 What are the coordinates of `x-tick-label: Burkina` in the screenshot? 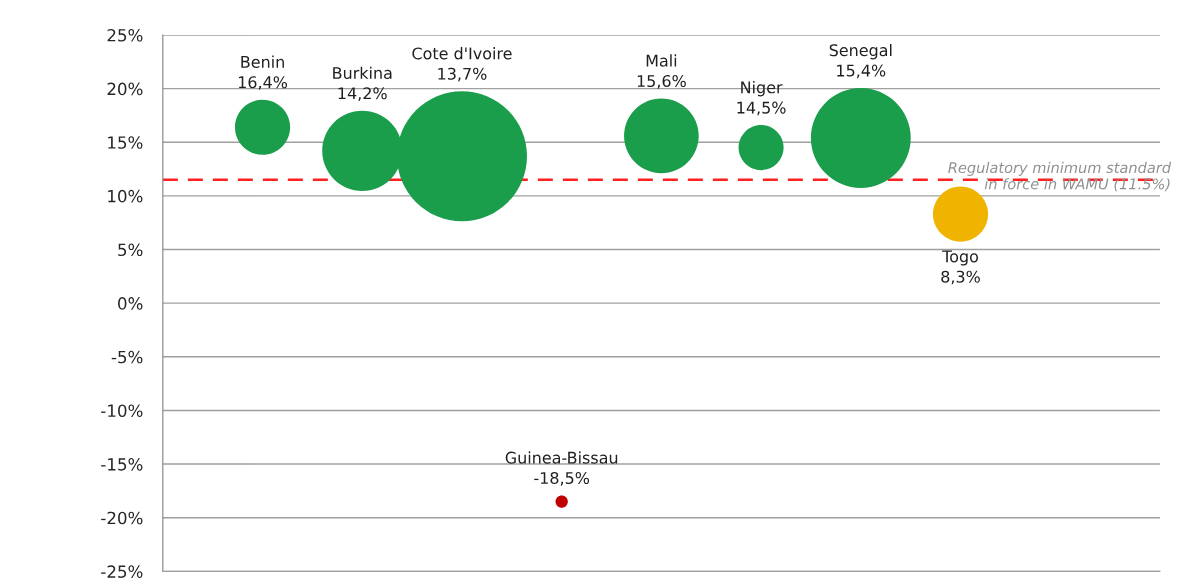 It's located at (362, 73).